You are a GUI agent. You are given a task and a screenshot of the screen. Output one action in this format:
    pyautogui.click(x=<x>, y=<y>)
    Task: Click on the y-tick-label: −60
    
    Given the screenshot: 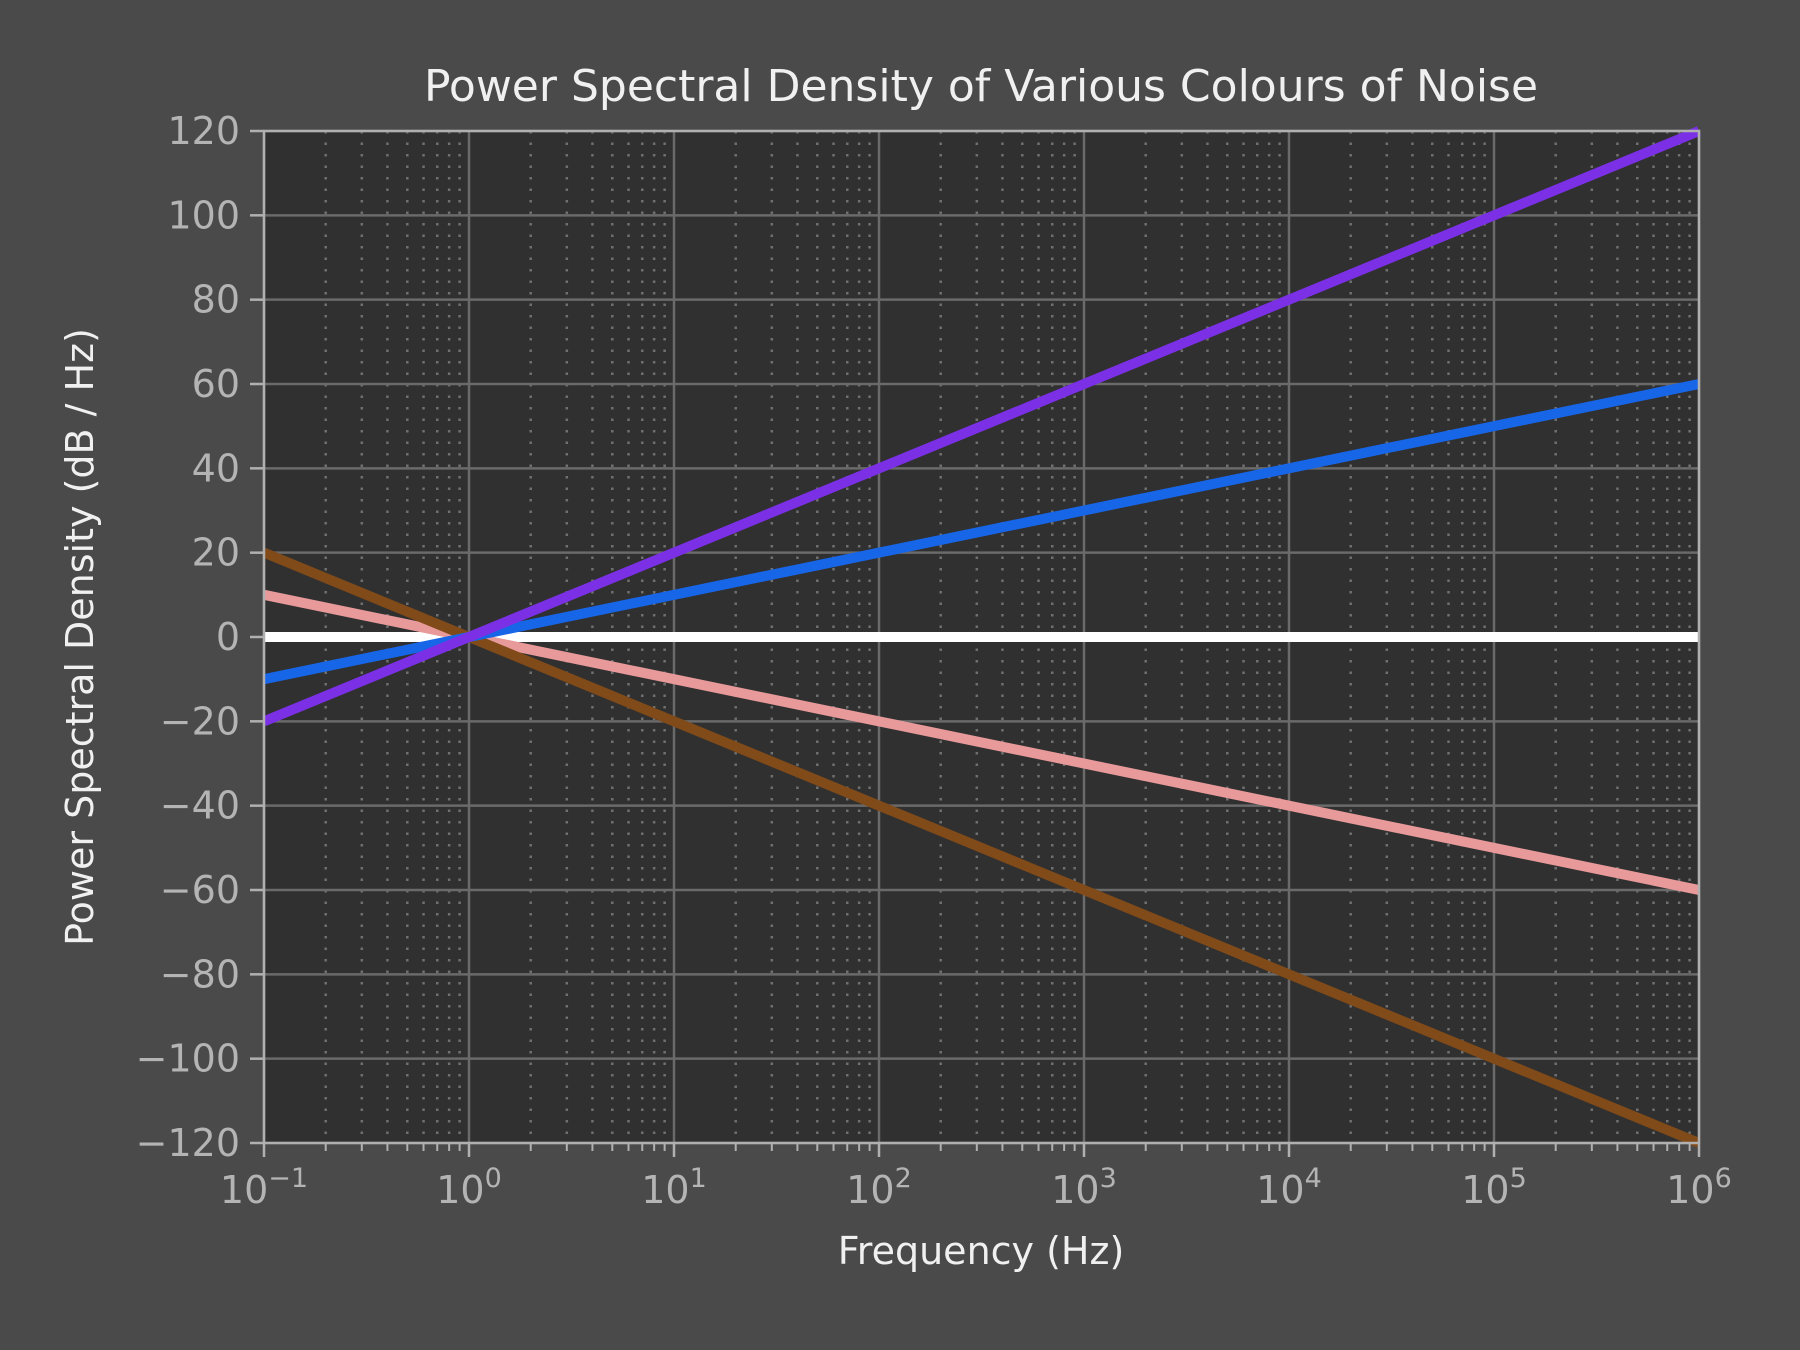 What is the action you would take?
    pyautogui.click(x=200, y=890)
    